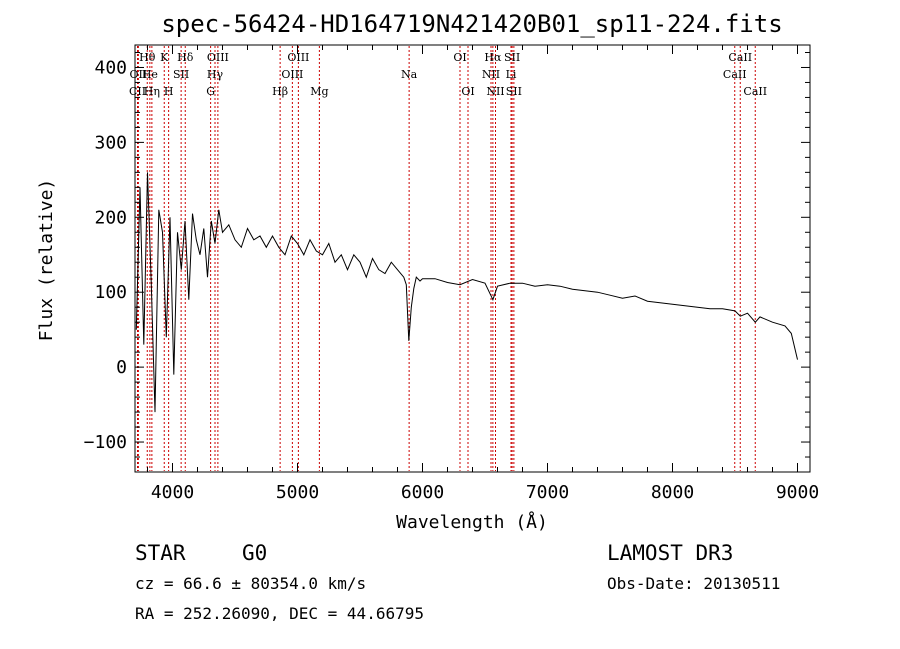  Describe the element at coordinates (797, 492) in the screenshot. I see `x-tick-label: 9000` at that location.